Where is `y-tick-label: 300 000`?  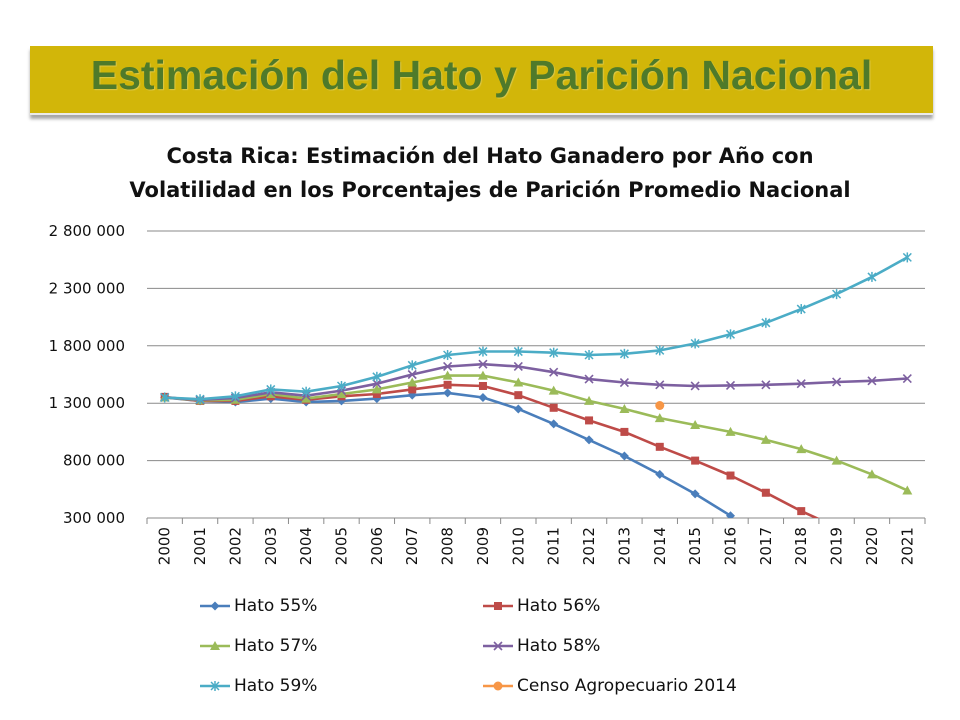 y-tick-label: 300 000 is located at coordinates (94, 518).